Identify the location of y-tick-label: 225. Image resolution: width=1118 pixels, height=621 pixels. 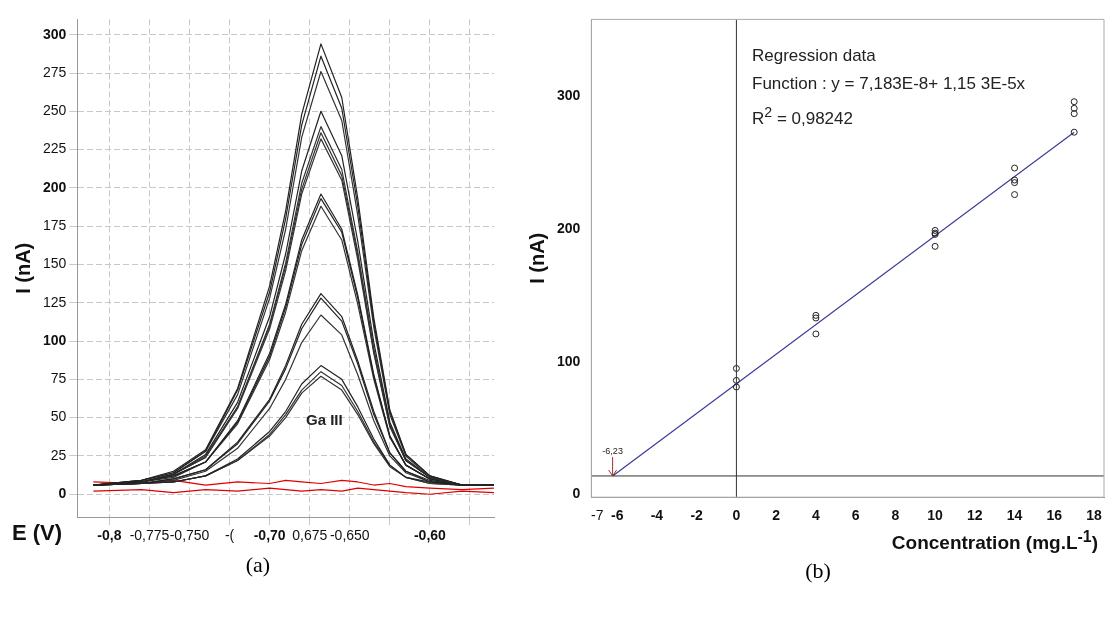
(55, 148).